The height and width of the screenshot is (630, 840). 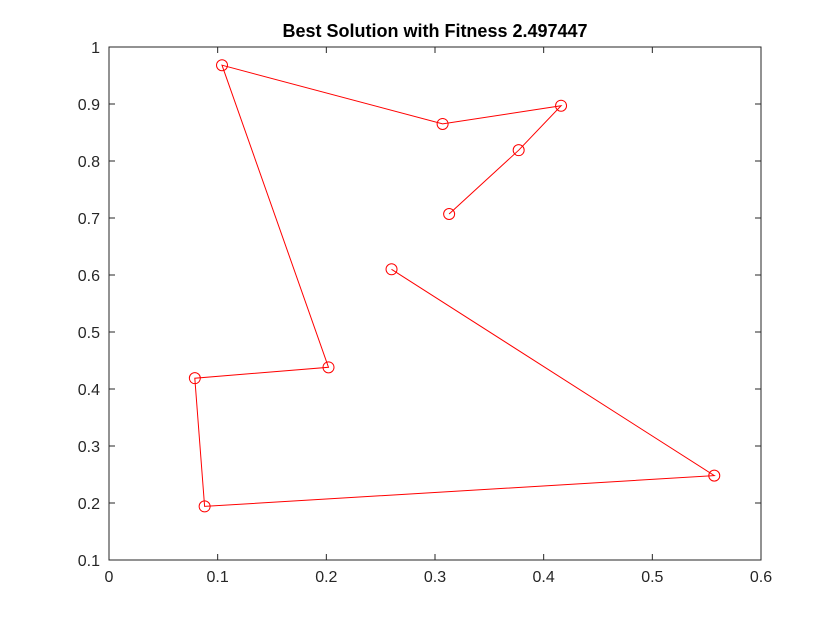 What do you see at coordinates (761, 577) in the screenshot?
I see `x-tick-label: 0.6` at bounding box center [761, 577].